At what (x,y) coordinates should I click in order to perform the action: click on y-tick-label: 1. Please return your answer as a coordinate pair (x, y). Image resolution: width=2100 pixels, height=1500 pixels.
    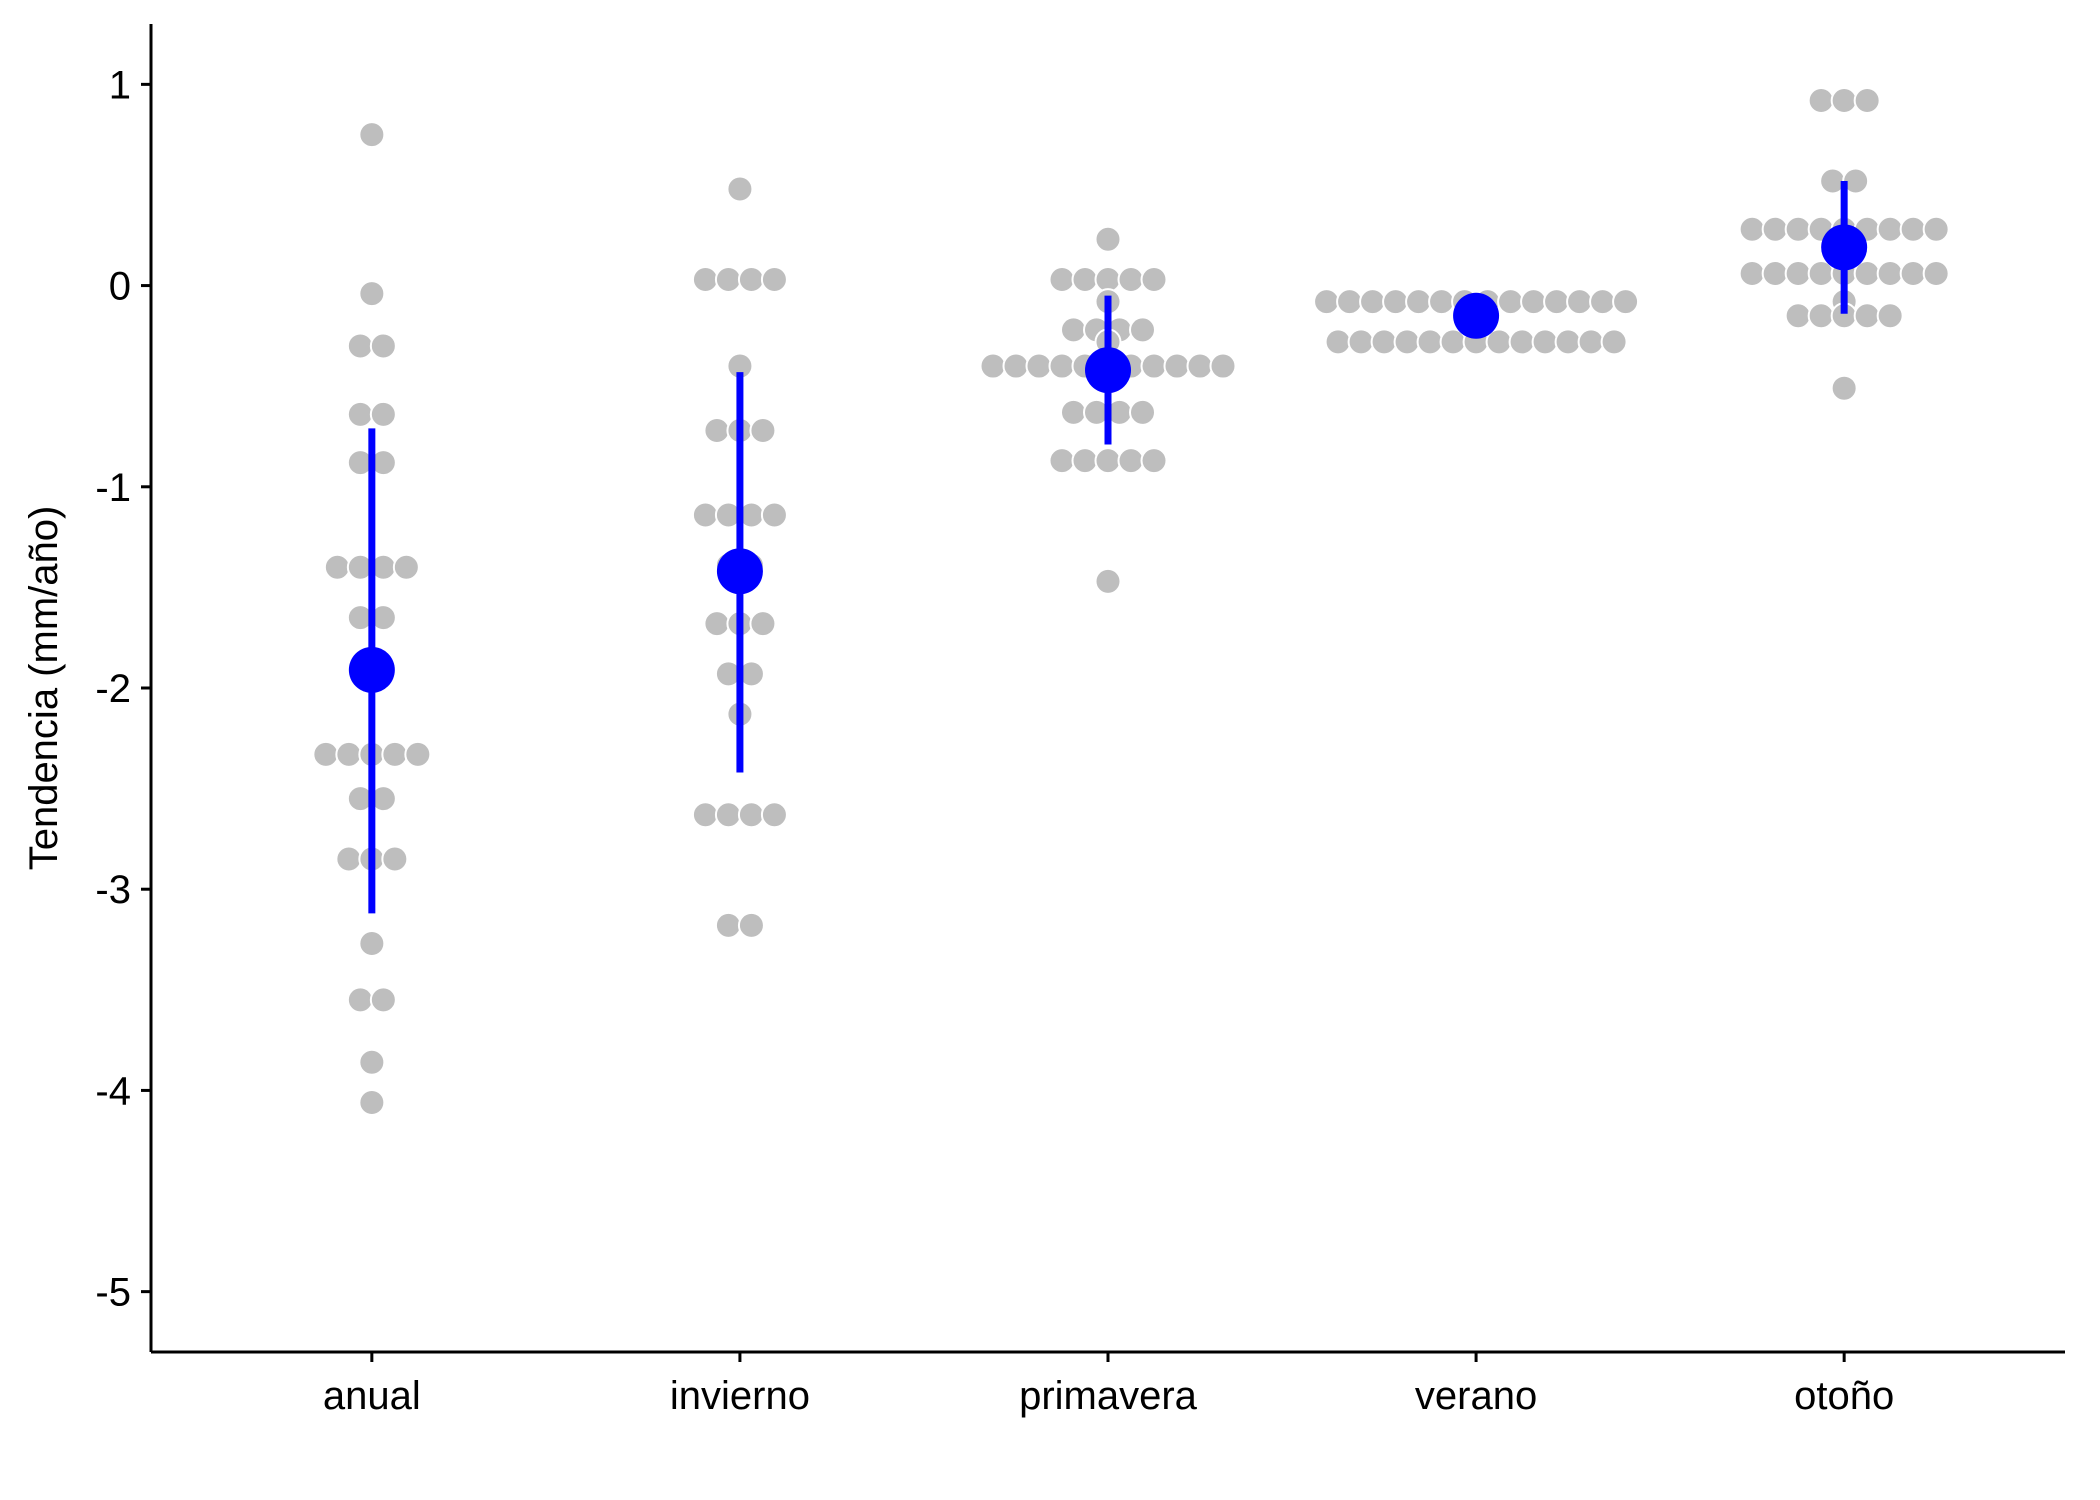
    Looking at the image, I should click on (120, 85).